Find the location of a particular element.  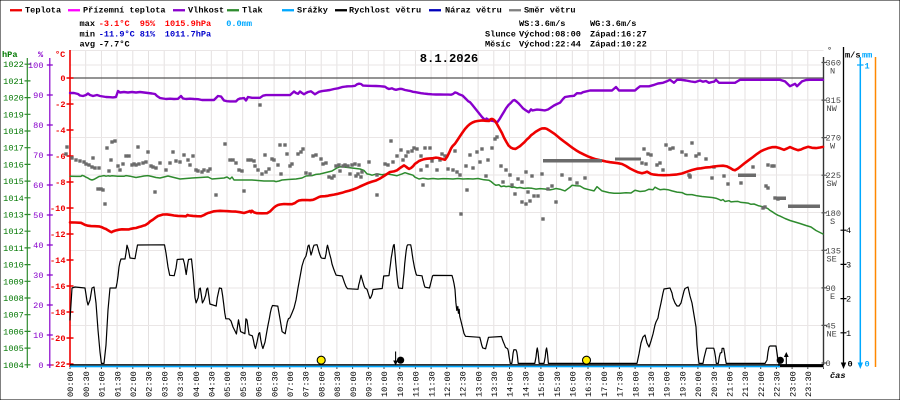

svg-text: 8.1.2026 is located at coordinates (449, 59).